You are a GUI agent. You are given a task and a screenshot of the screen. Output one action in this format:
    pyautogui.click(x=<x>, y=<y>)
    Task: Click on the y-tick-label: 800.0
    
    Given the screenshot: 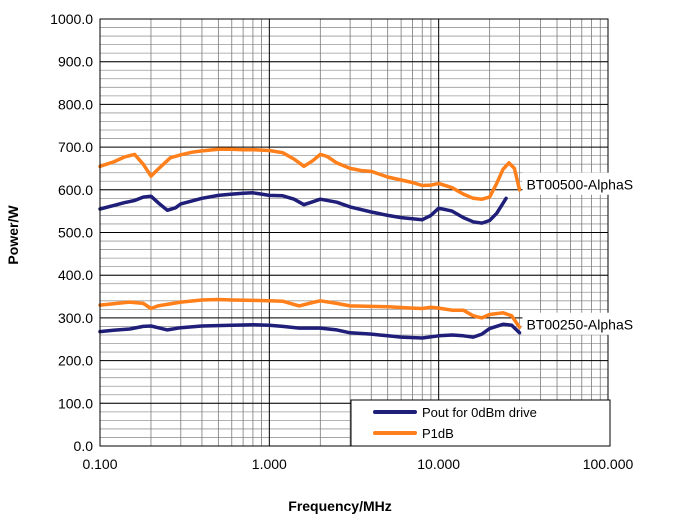 What is the action you would take?
    pyautogui.click(x=75, y=104)
    